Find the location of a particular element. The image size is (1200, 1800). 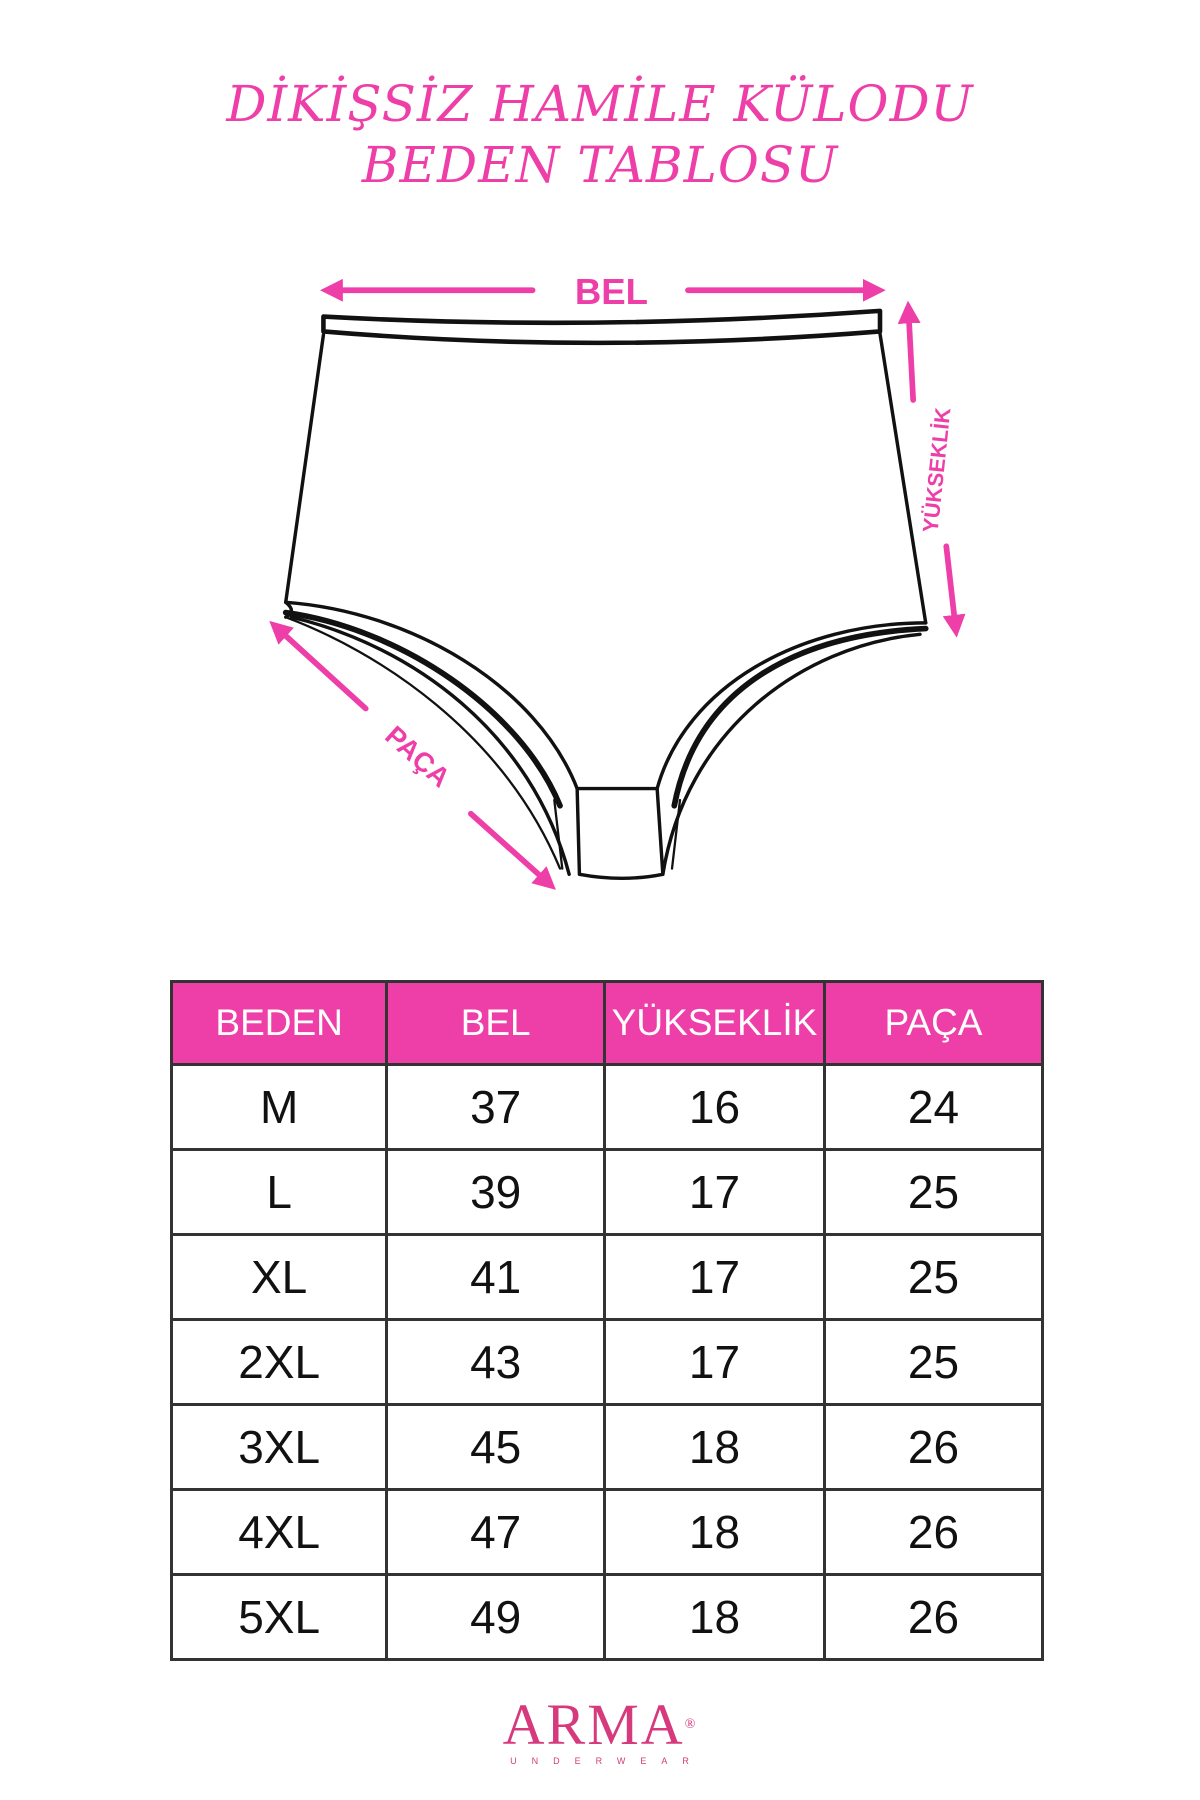

arma-logo: ARMA® UNDERWEAR is located at coordinates (600, 1731).